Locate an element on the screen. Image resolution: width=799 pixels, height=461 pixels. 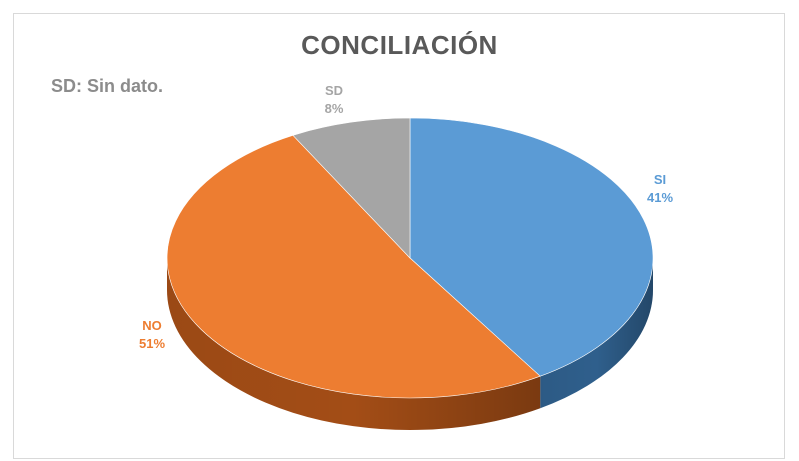
data-label-si: SI is located at coordinates (660, 179).